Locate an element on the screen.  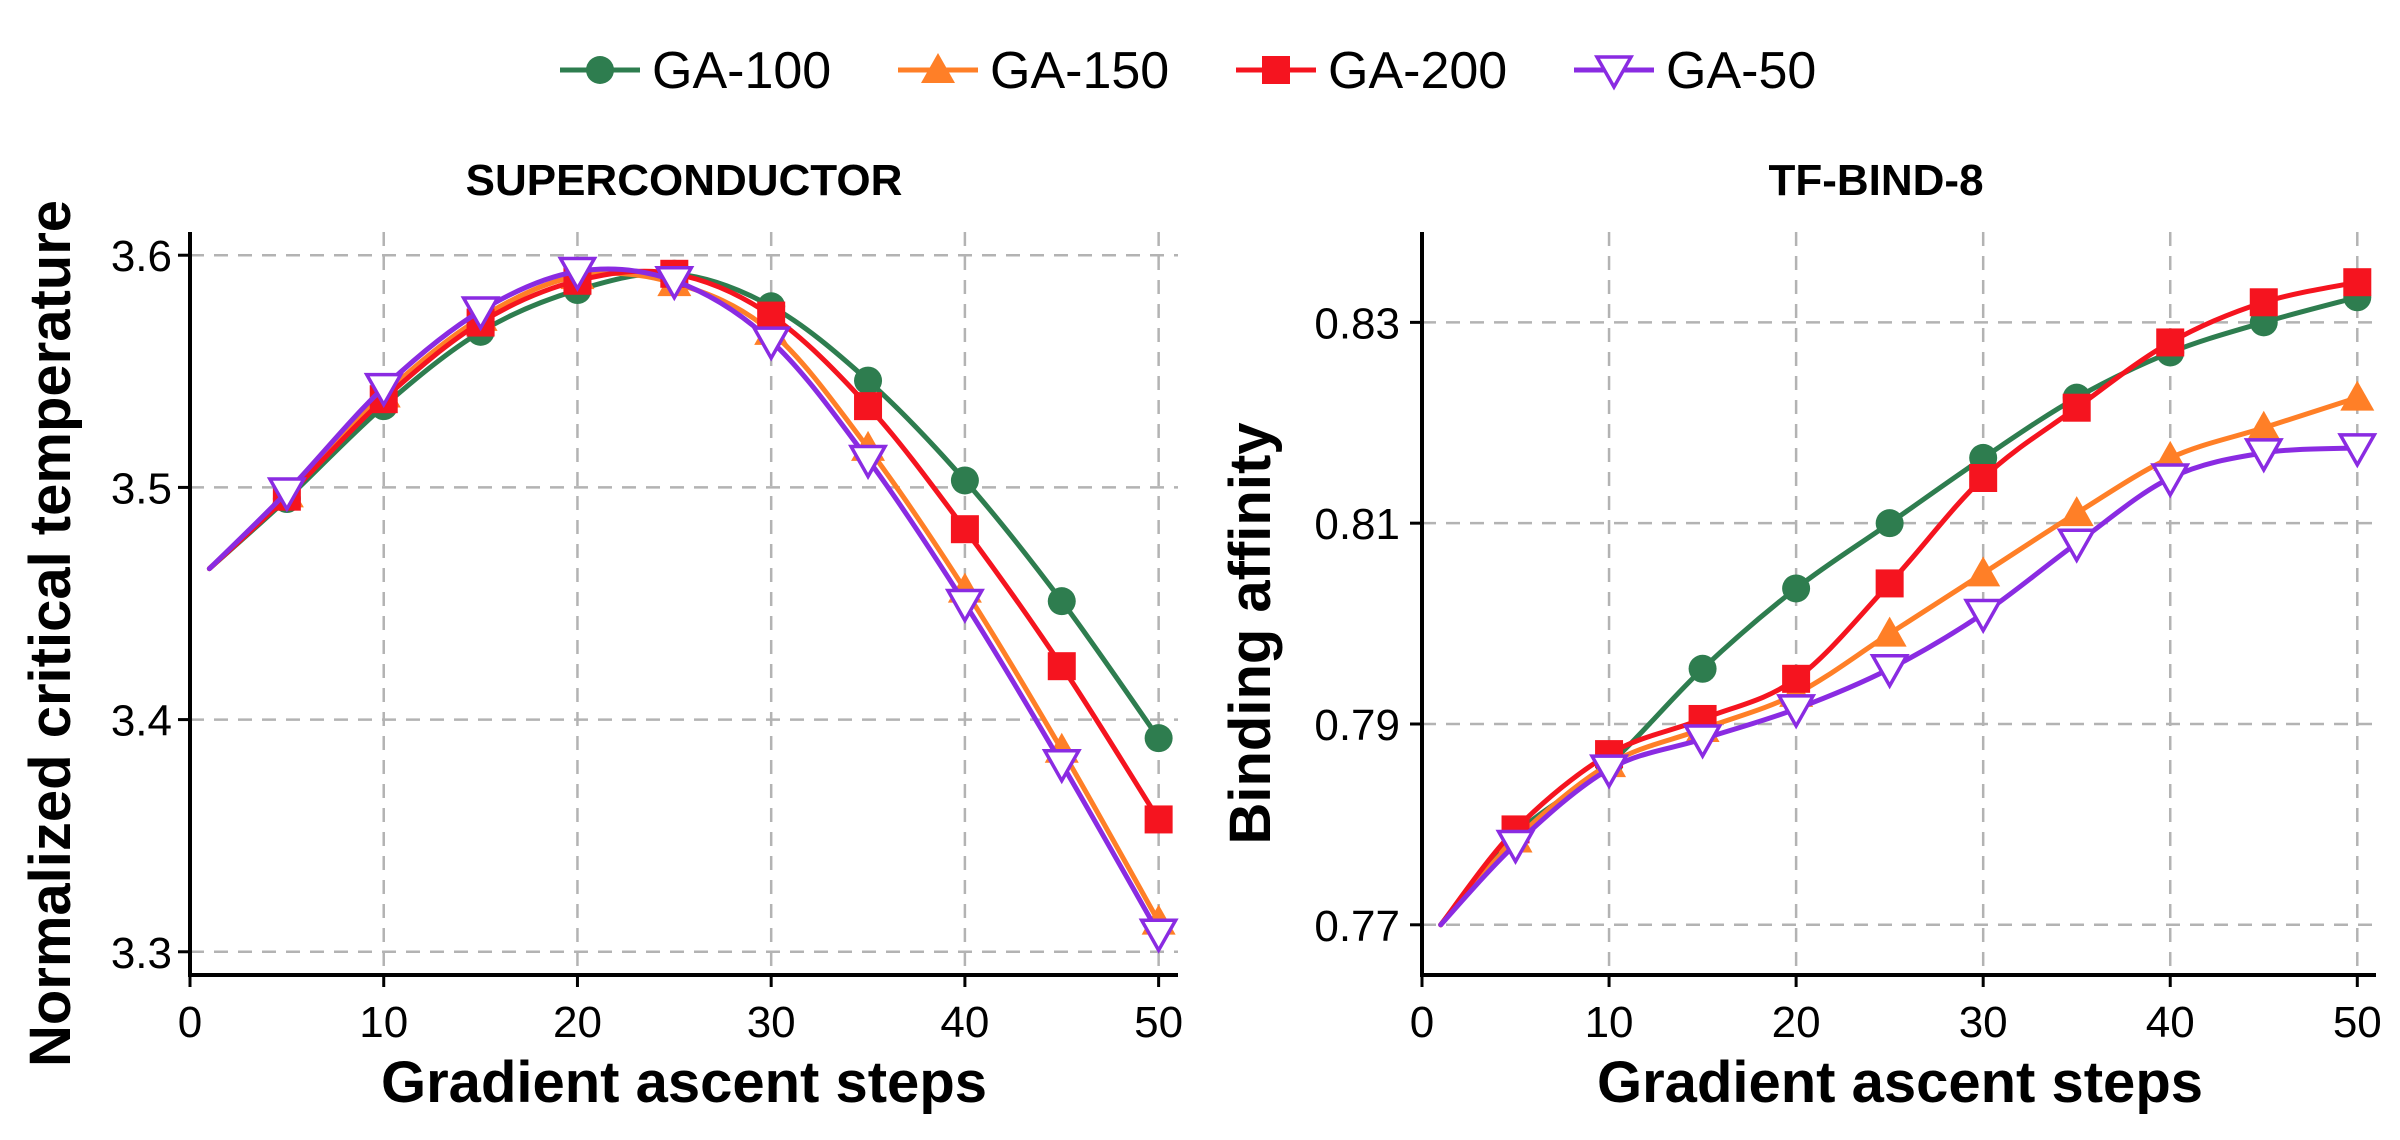
legend: GA-100 GA-150 GA-200 GA-50 is located at coordinates (1188, 71).